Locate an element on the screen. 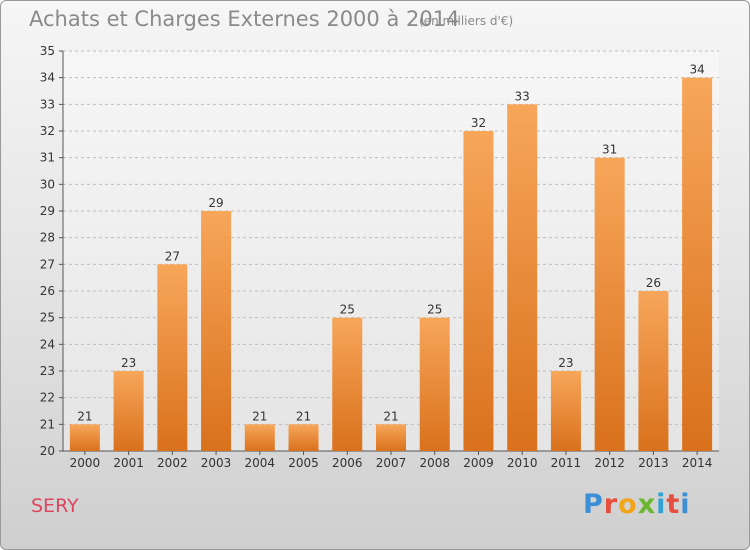 The height and width of the screenshot is (550, 750). y-tick-label: 34 is located at coordinates (47, 78).